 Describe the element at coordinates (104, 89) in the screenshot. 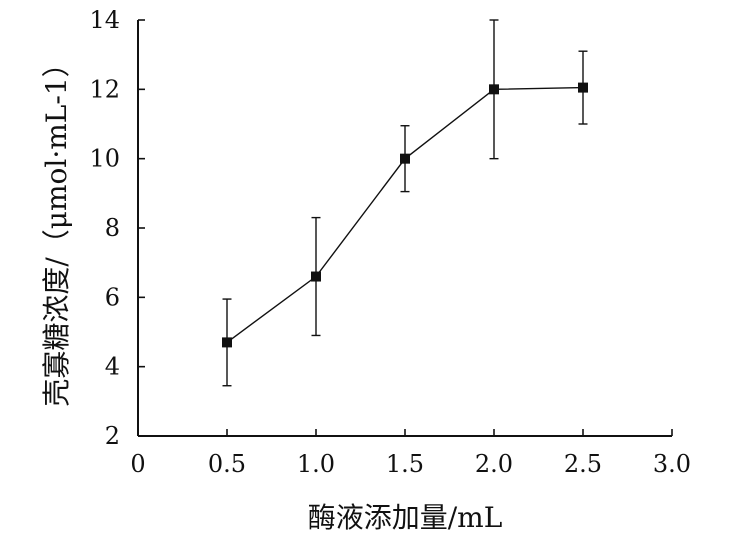

I see `y-tick-label: 12` at that location.